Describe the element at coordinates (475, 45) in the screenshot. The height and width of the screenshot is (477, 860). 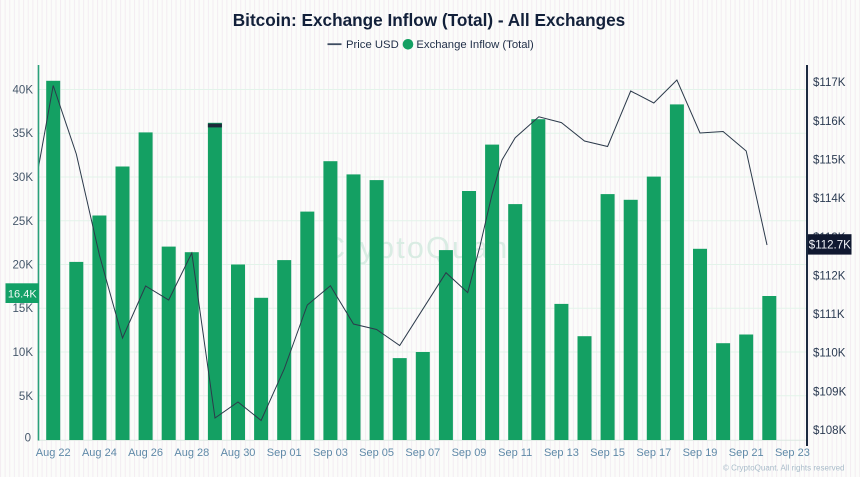
I see `svg-text: Exchange Inflow (Total)` at that location.